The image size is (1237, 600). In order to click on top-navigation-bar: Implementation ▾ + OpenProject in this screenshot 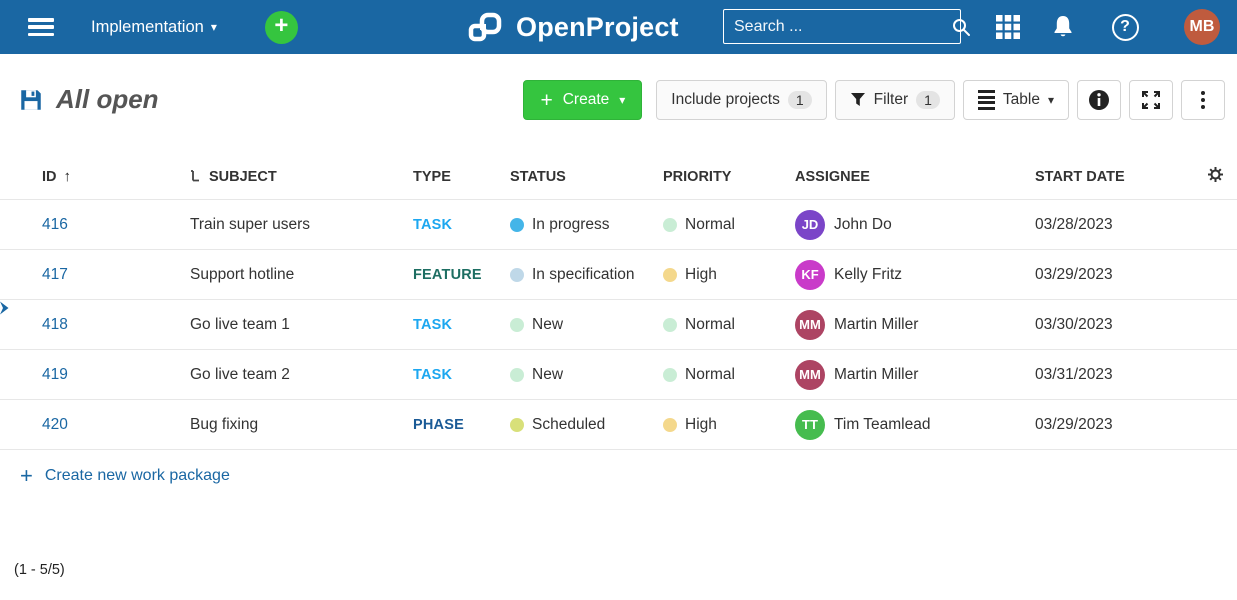, I will do `click(618, 27)`.